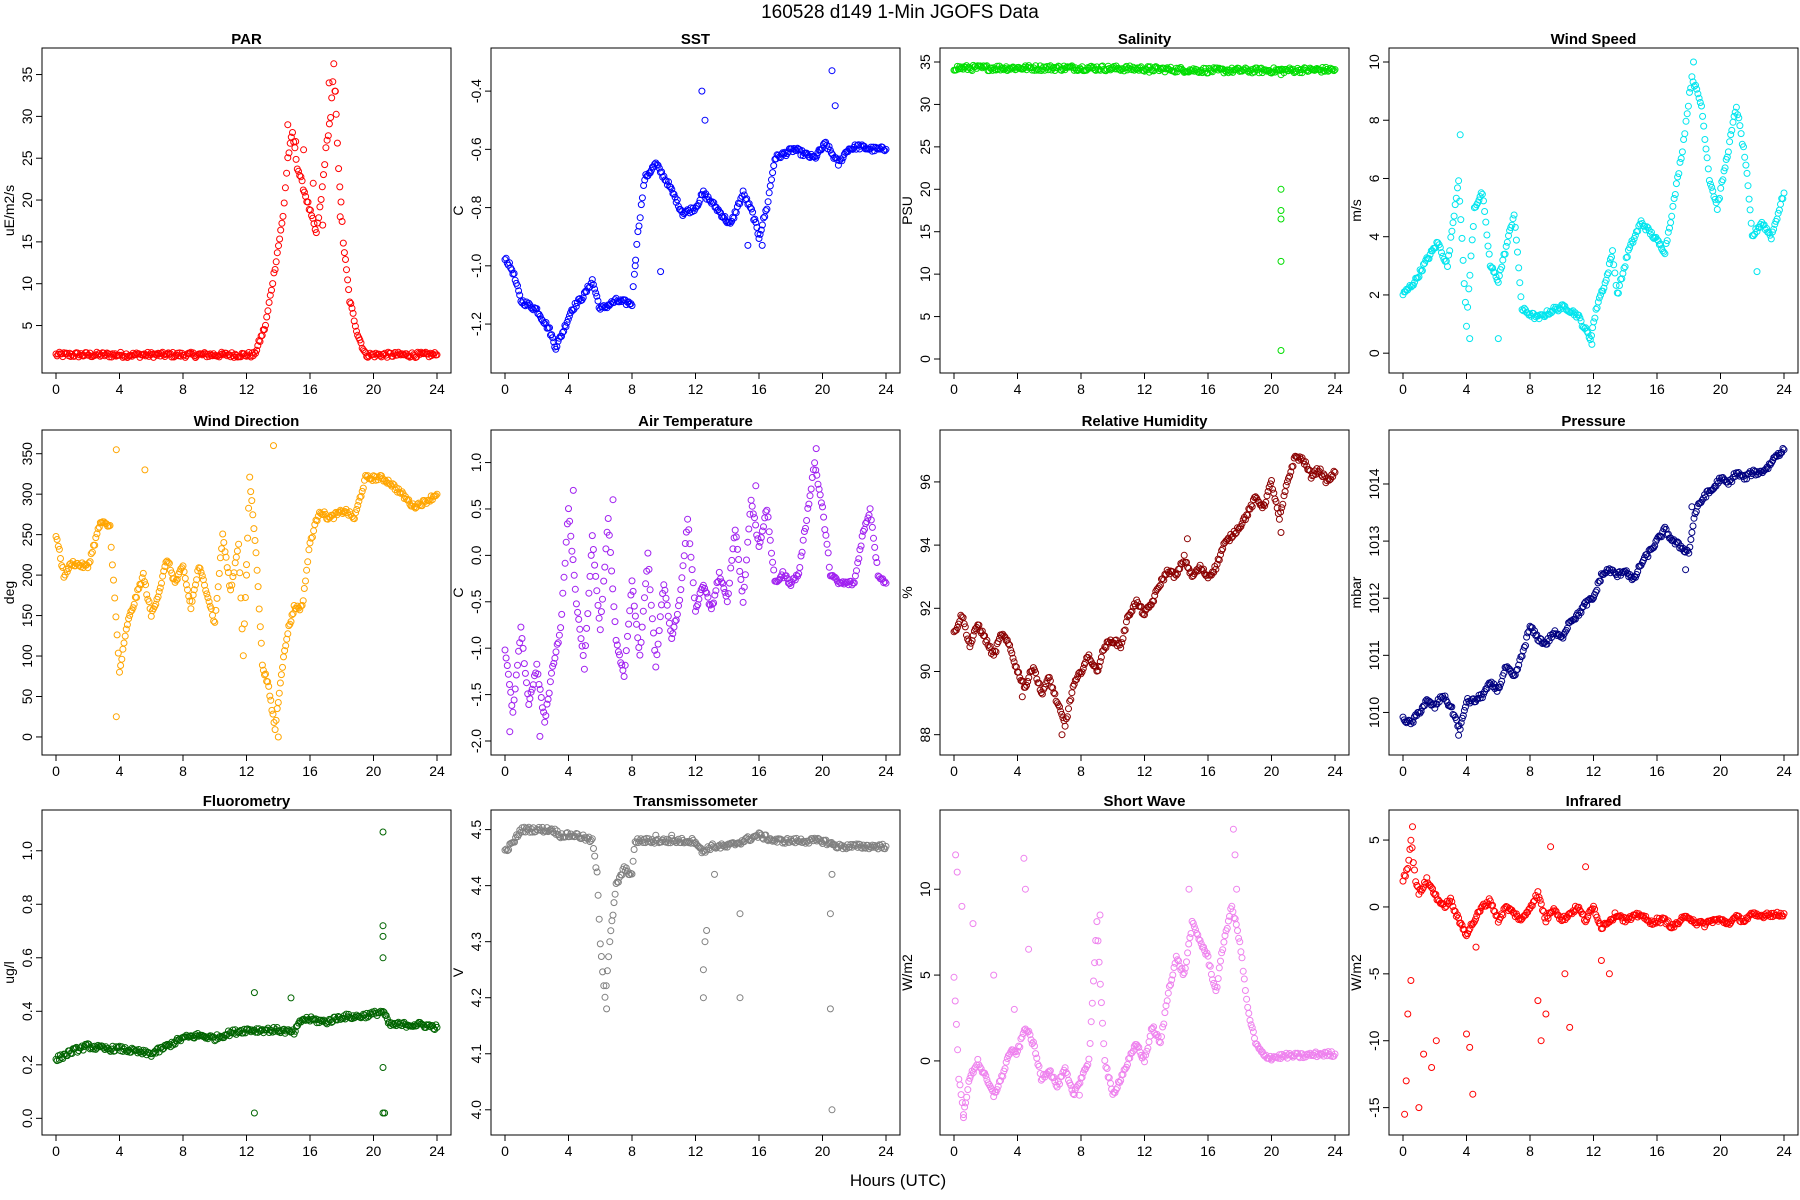 This screenshot has height=1200, width=1800. Describe the element at coordinates (1657, 771) in the screenshot. I see `pressure-x-tick-label: 16` at that location.